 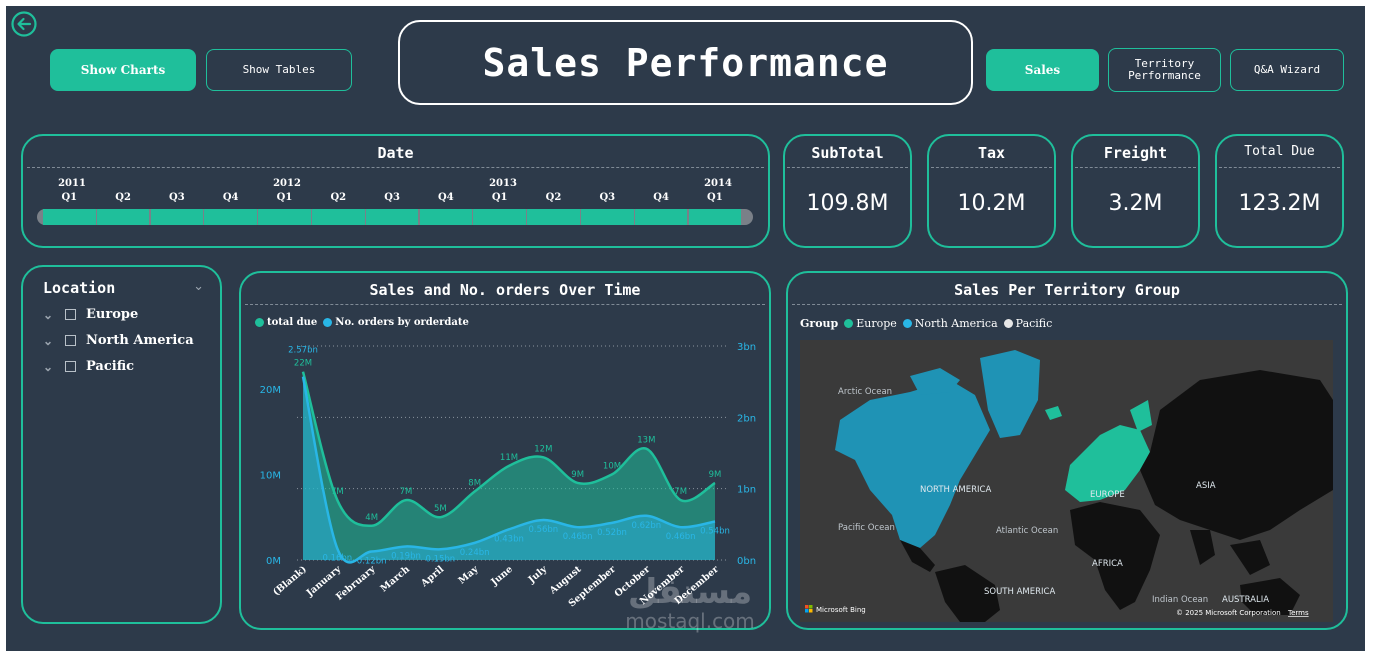 What do you see at coordinates (865, 392) in the screenshot?
I see `map-label: Arctic Ocean` at bounding box center [865, 392].